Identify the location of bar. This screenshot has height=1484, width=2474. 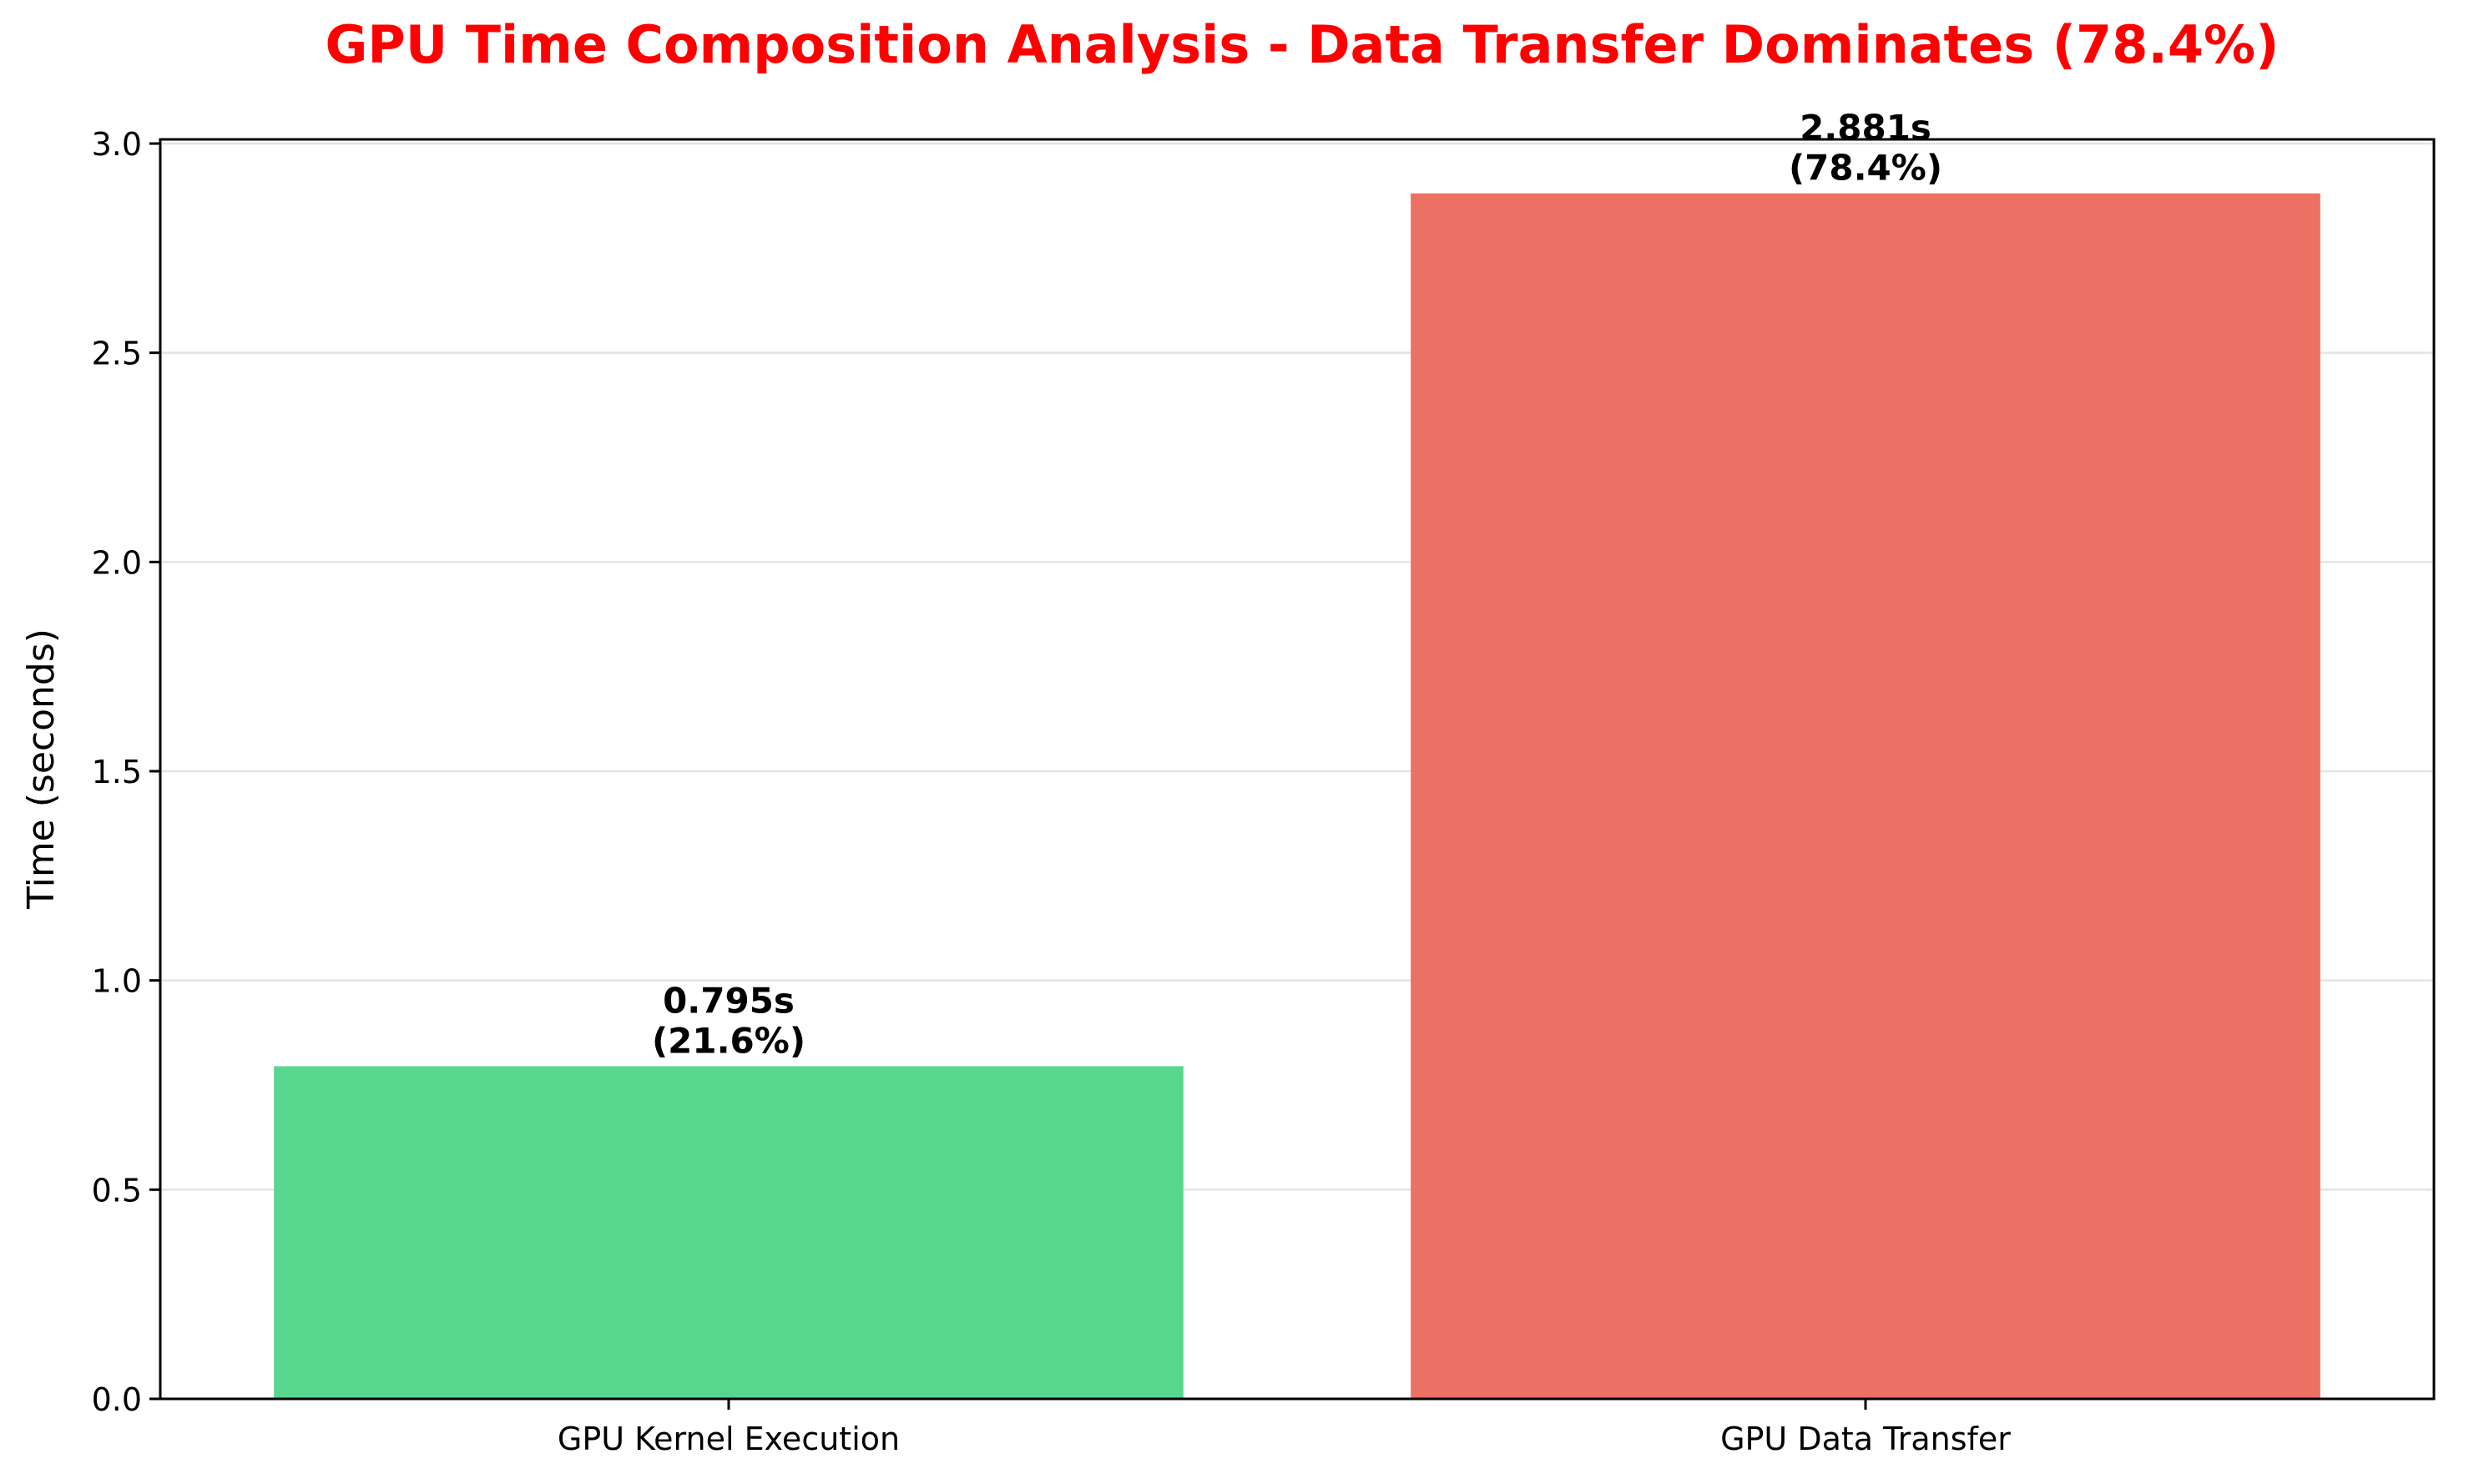
(729, 1232).